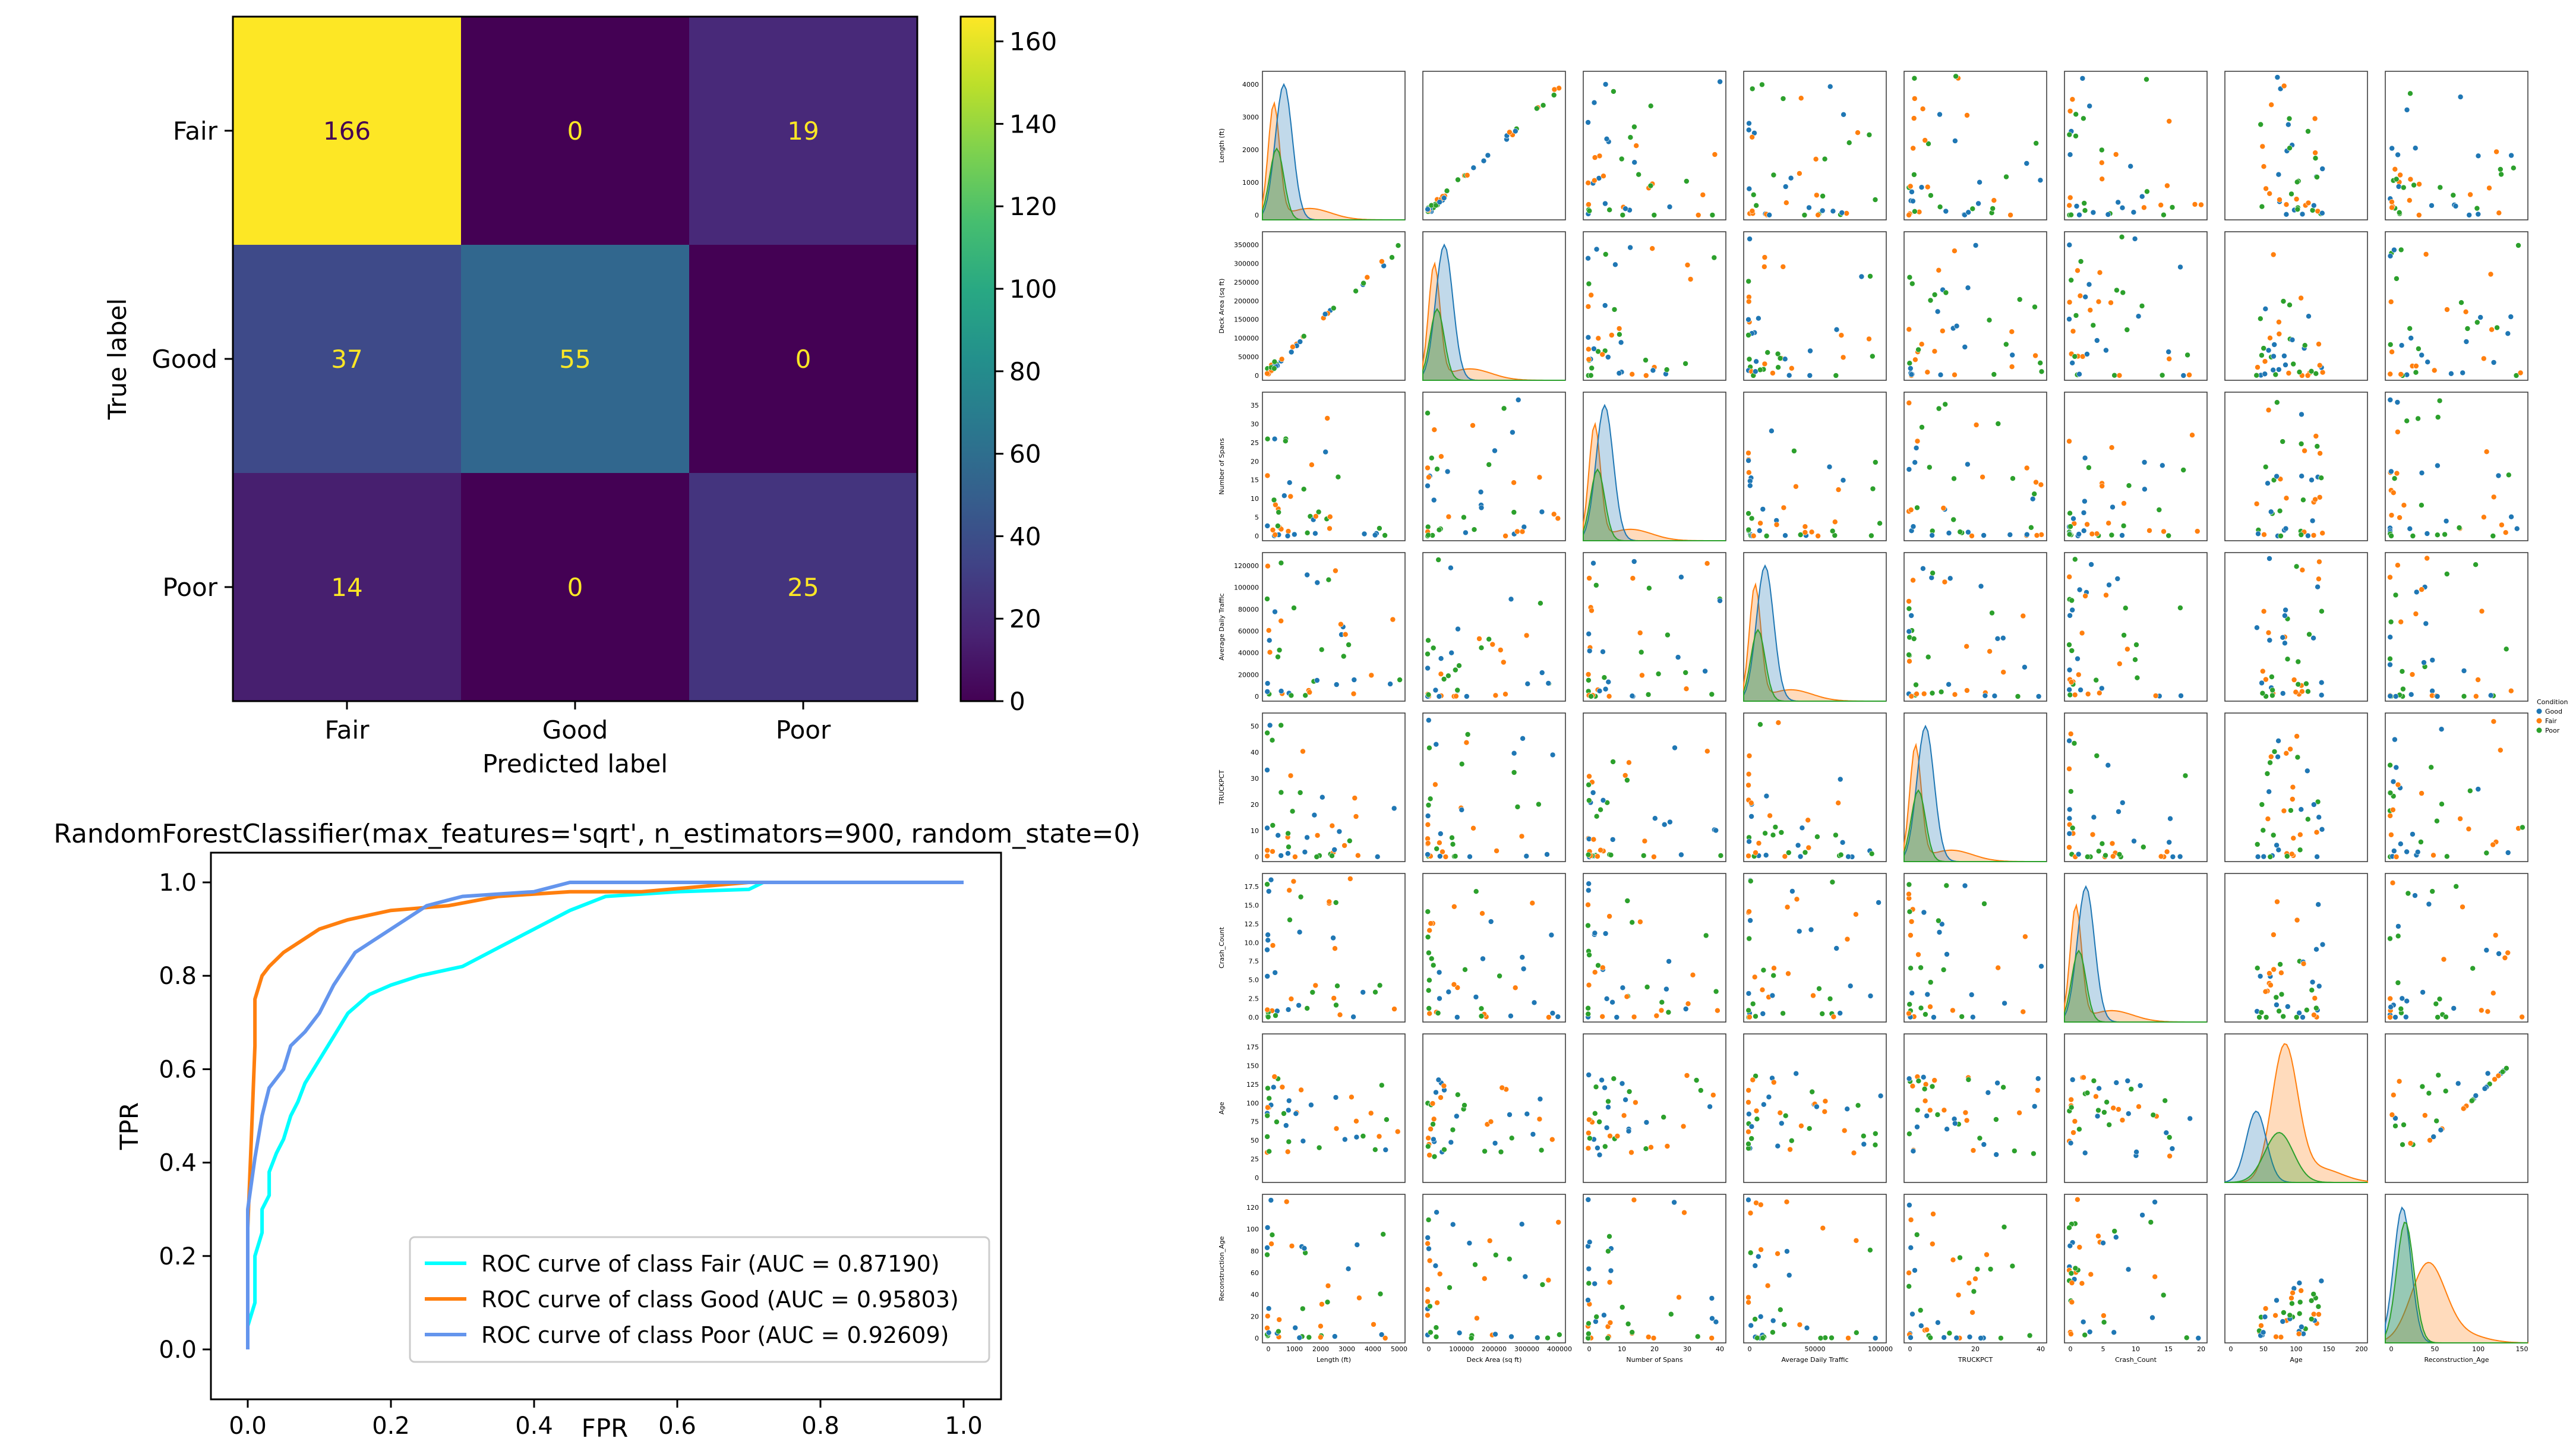 Image resolution: width=2576 pixels, height=1454 pixels. I want to click on y-tick-label: 350000, so click(1246, 245).